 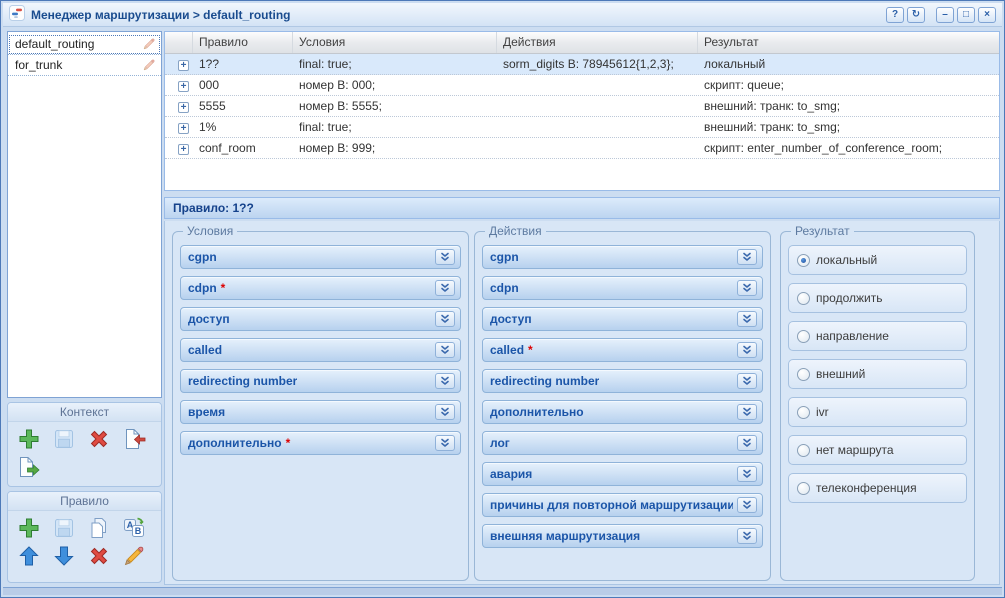 What do you see at coordinates (987, 14) in the screenshot?
I see `close-button: ×` at bounding box center [987, 14].